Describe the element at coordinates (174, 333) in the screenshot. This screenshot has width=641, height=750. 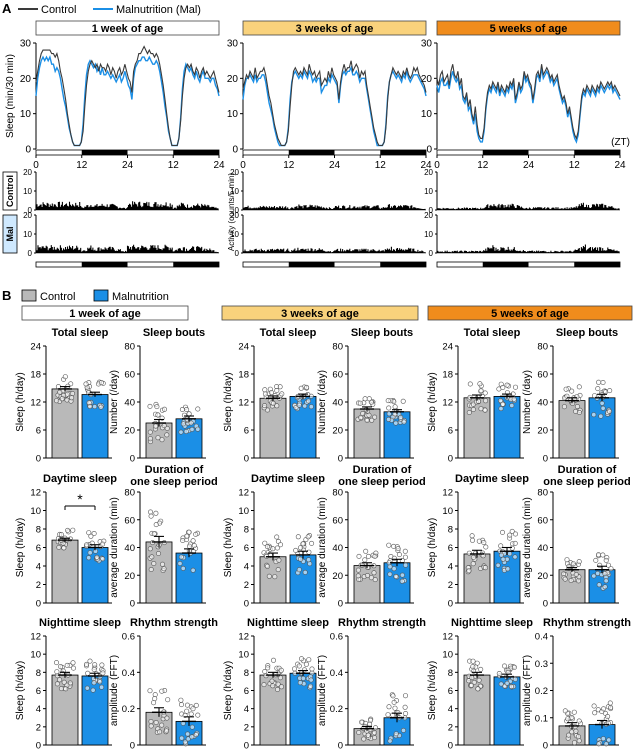
I see `bar-panel-title: Sleep bouts` at that location.